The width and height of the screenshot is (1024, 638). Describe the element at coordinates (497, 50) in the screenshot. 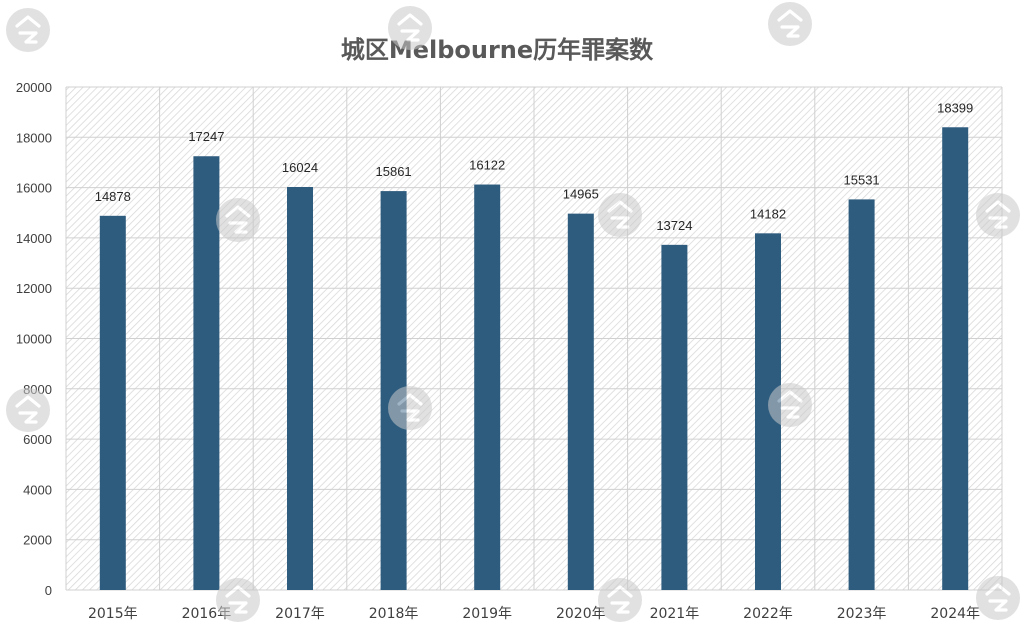

I see `chart-title: 城区Melbourne历年罪案数` at that location.